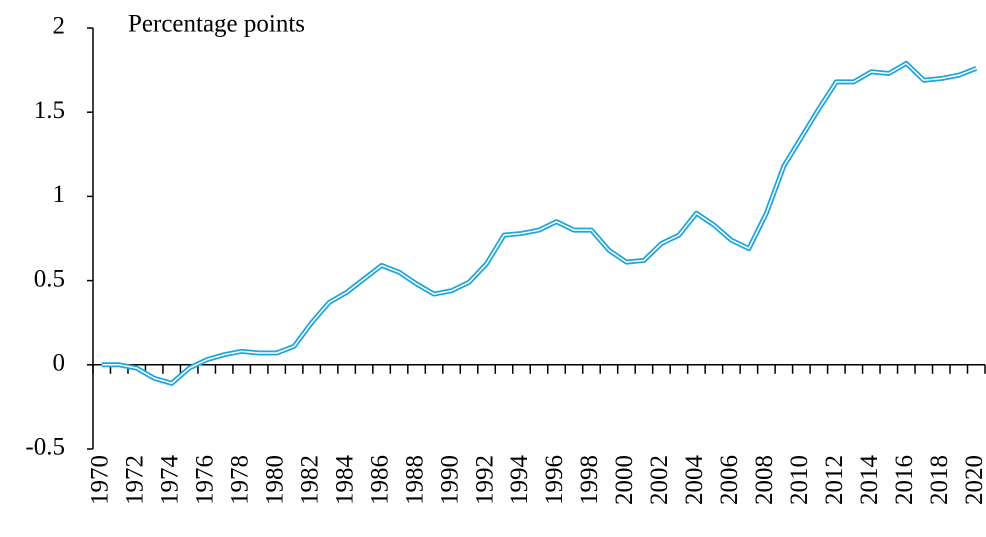 The width and height of the screenshot is (986, 537). I want to click on x-tick-label: 1980, so click(274, 480).